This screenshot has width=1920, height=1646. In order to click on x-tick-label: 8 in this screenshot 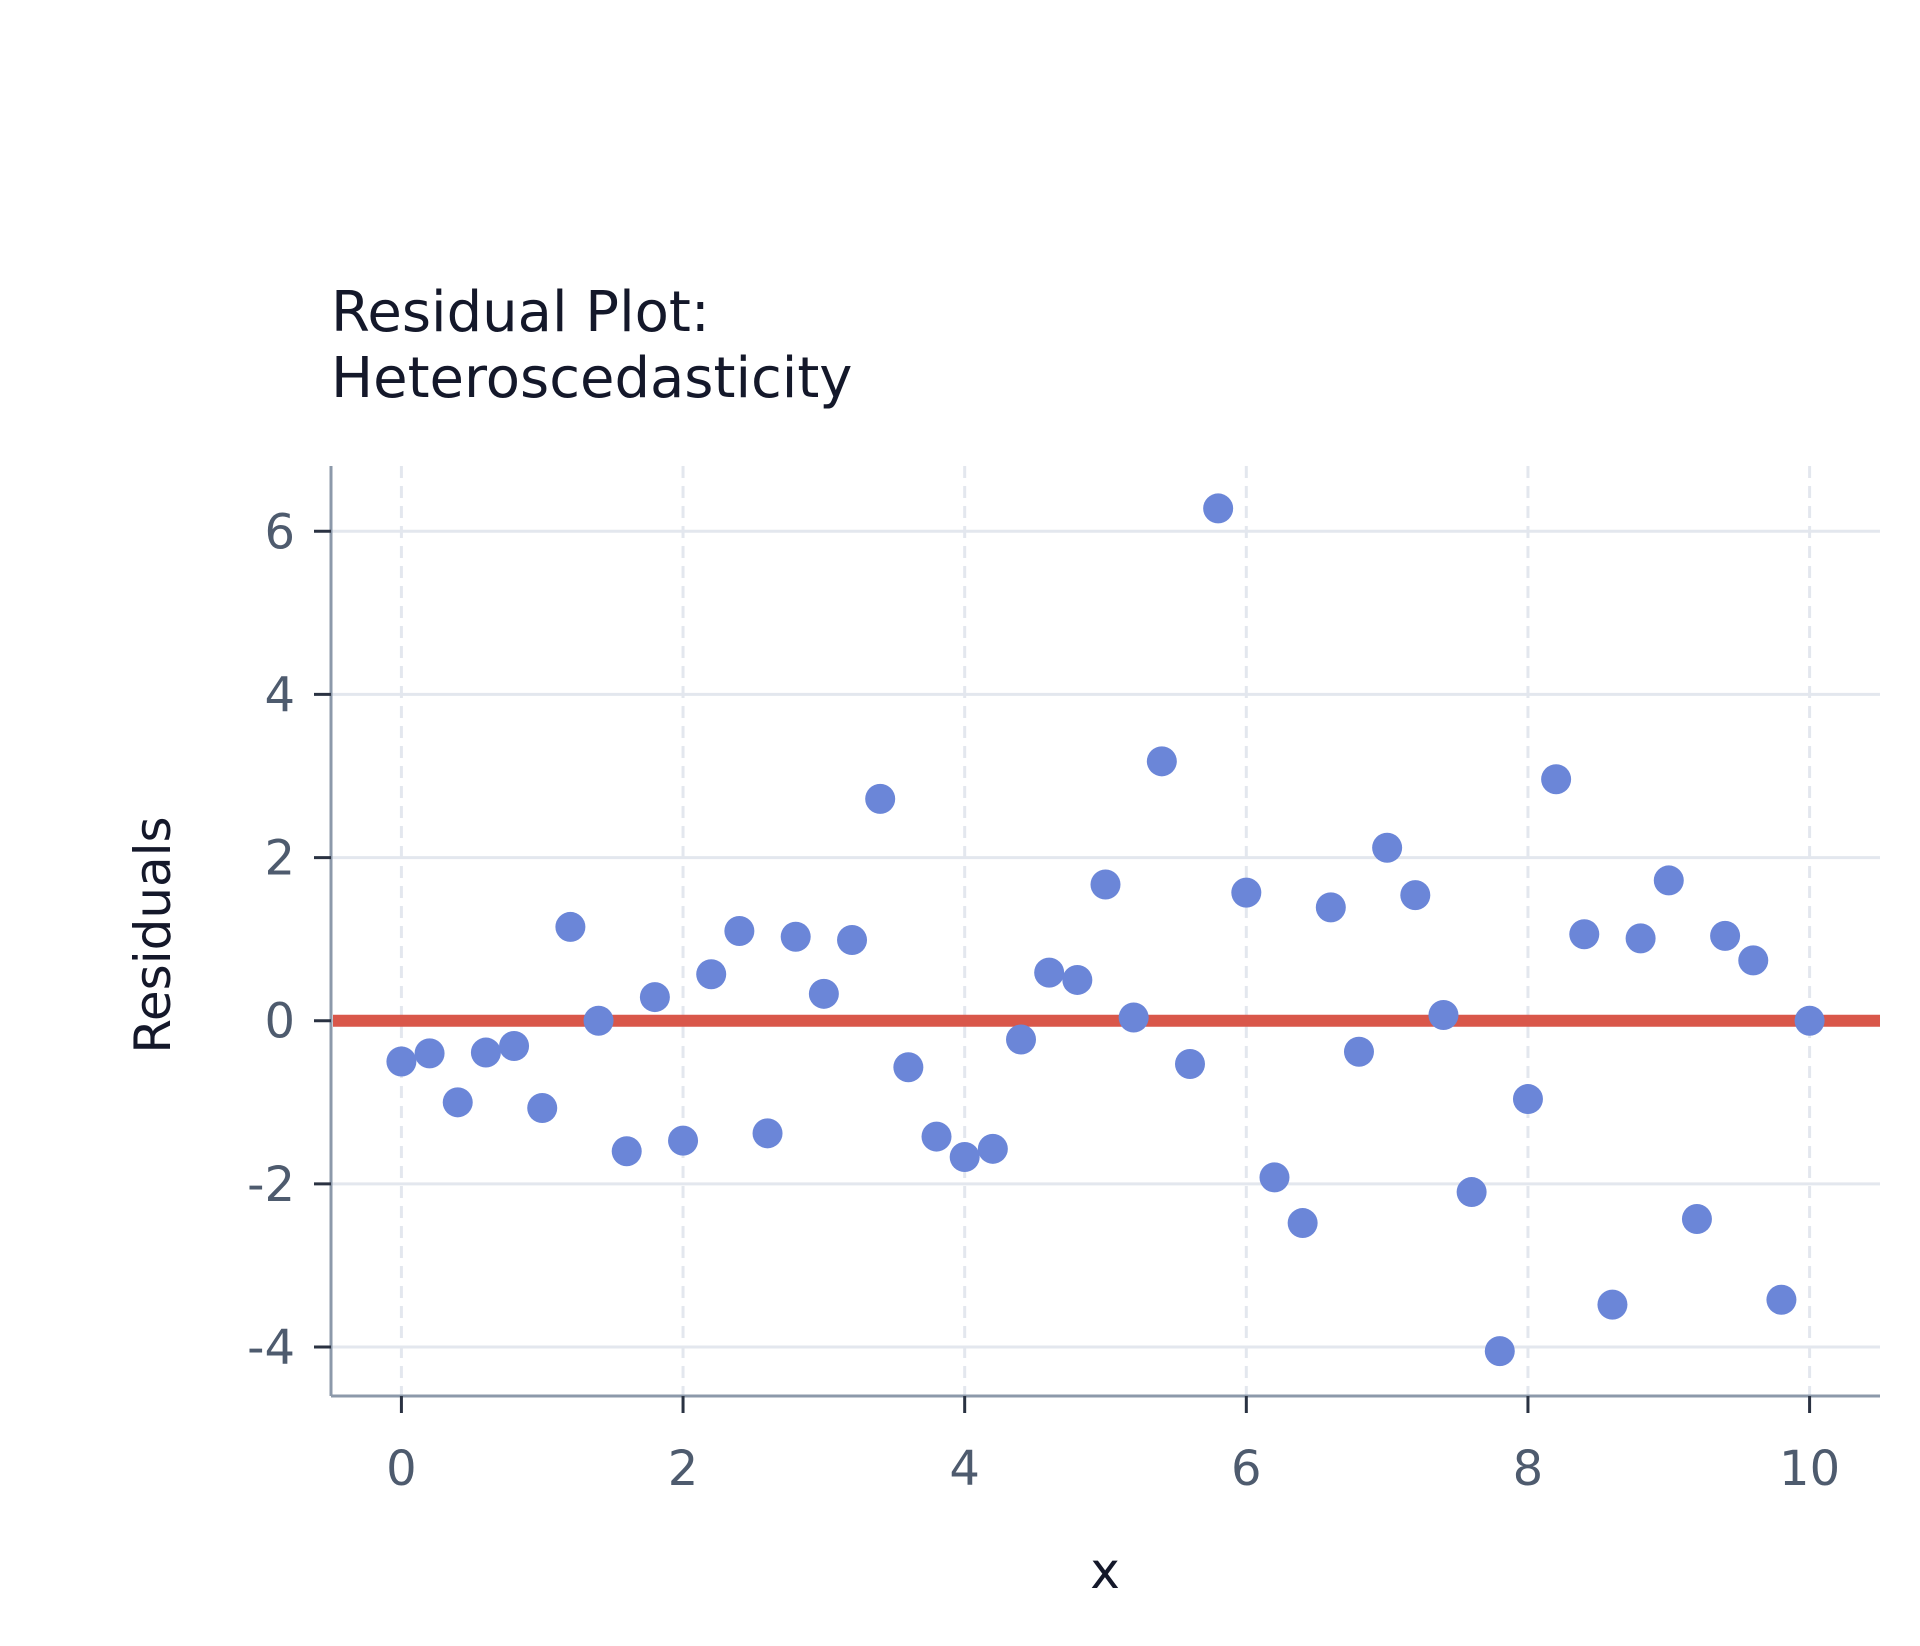, I will do `click(1528, 1469)`.